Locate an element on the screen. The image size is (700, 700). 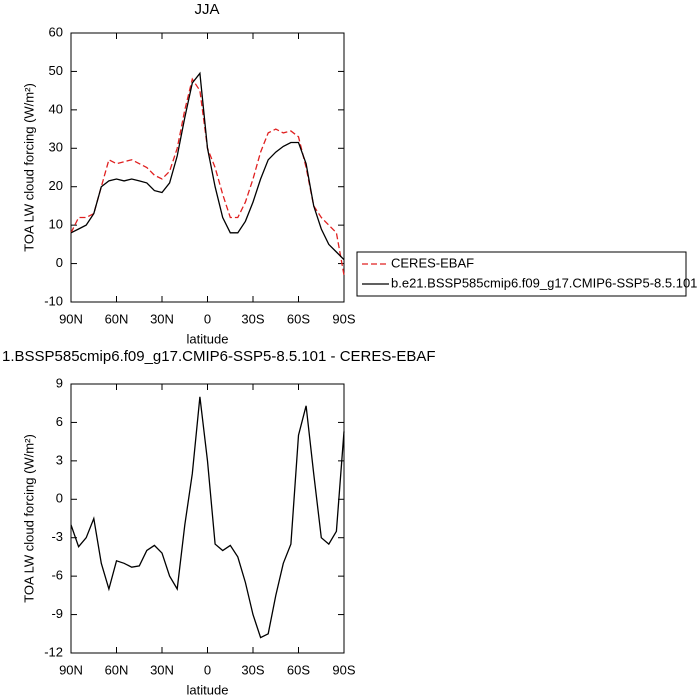
y-tick-label: 60 is located at coordinates (56, 31).